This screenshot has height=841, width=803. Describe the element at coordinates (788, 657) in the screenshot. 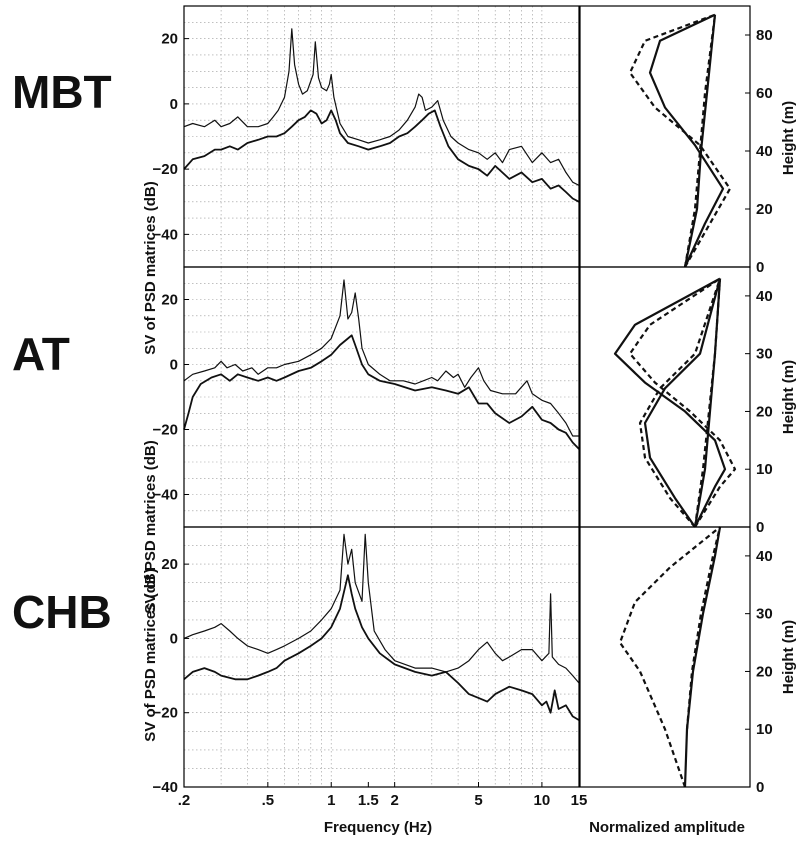

I see `mode-ylabel-chb: Height (m)` at that location.